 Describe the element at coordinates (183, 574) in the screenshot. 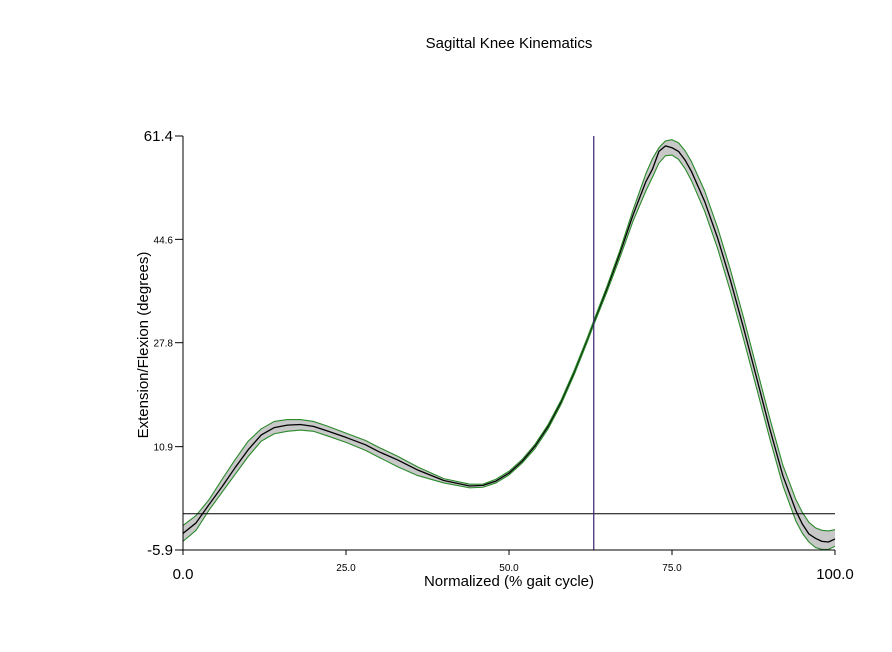

I see `x-tick-label: 0.0` at that location.